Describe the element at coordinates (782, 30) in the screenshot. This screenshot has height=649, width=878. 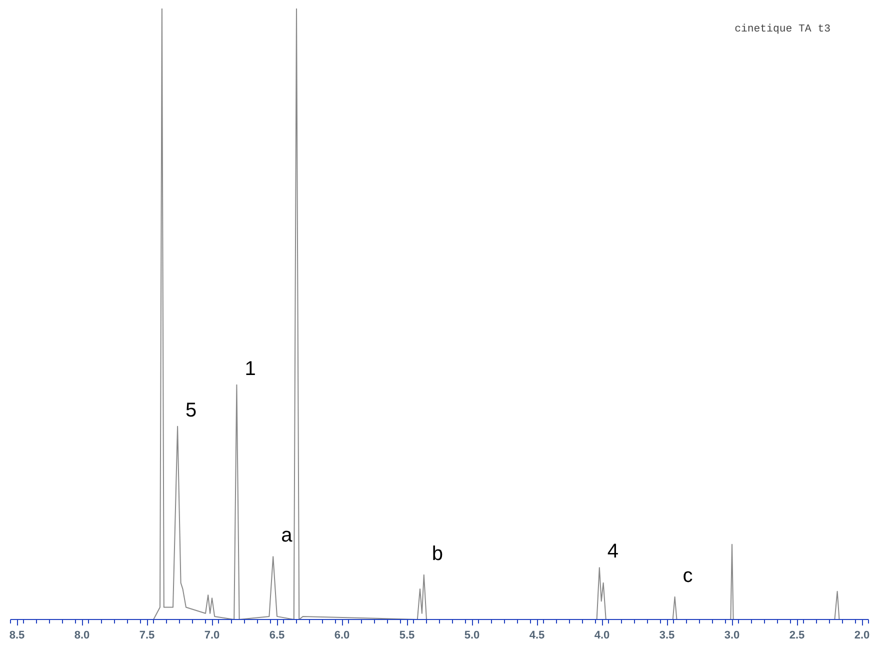
I see `annotation: cinetique TA t3` at that location.